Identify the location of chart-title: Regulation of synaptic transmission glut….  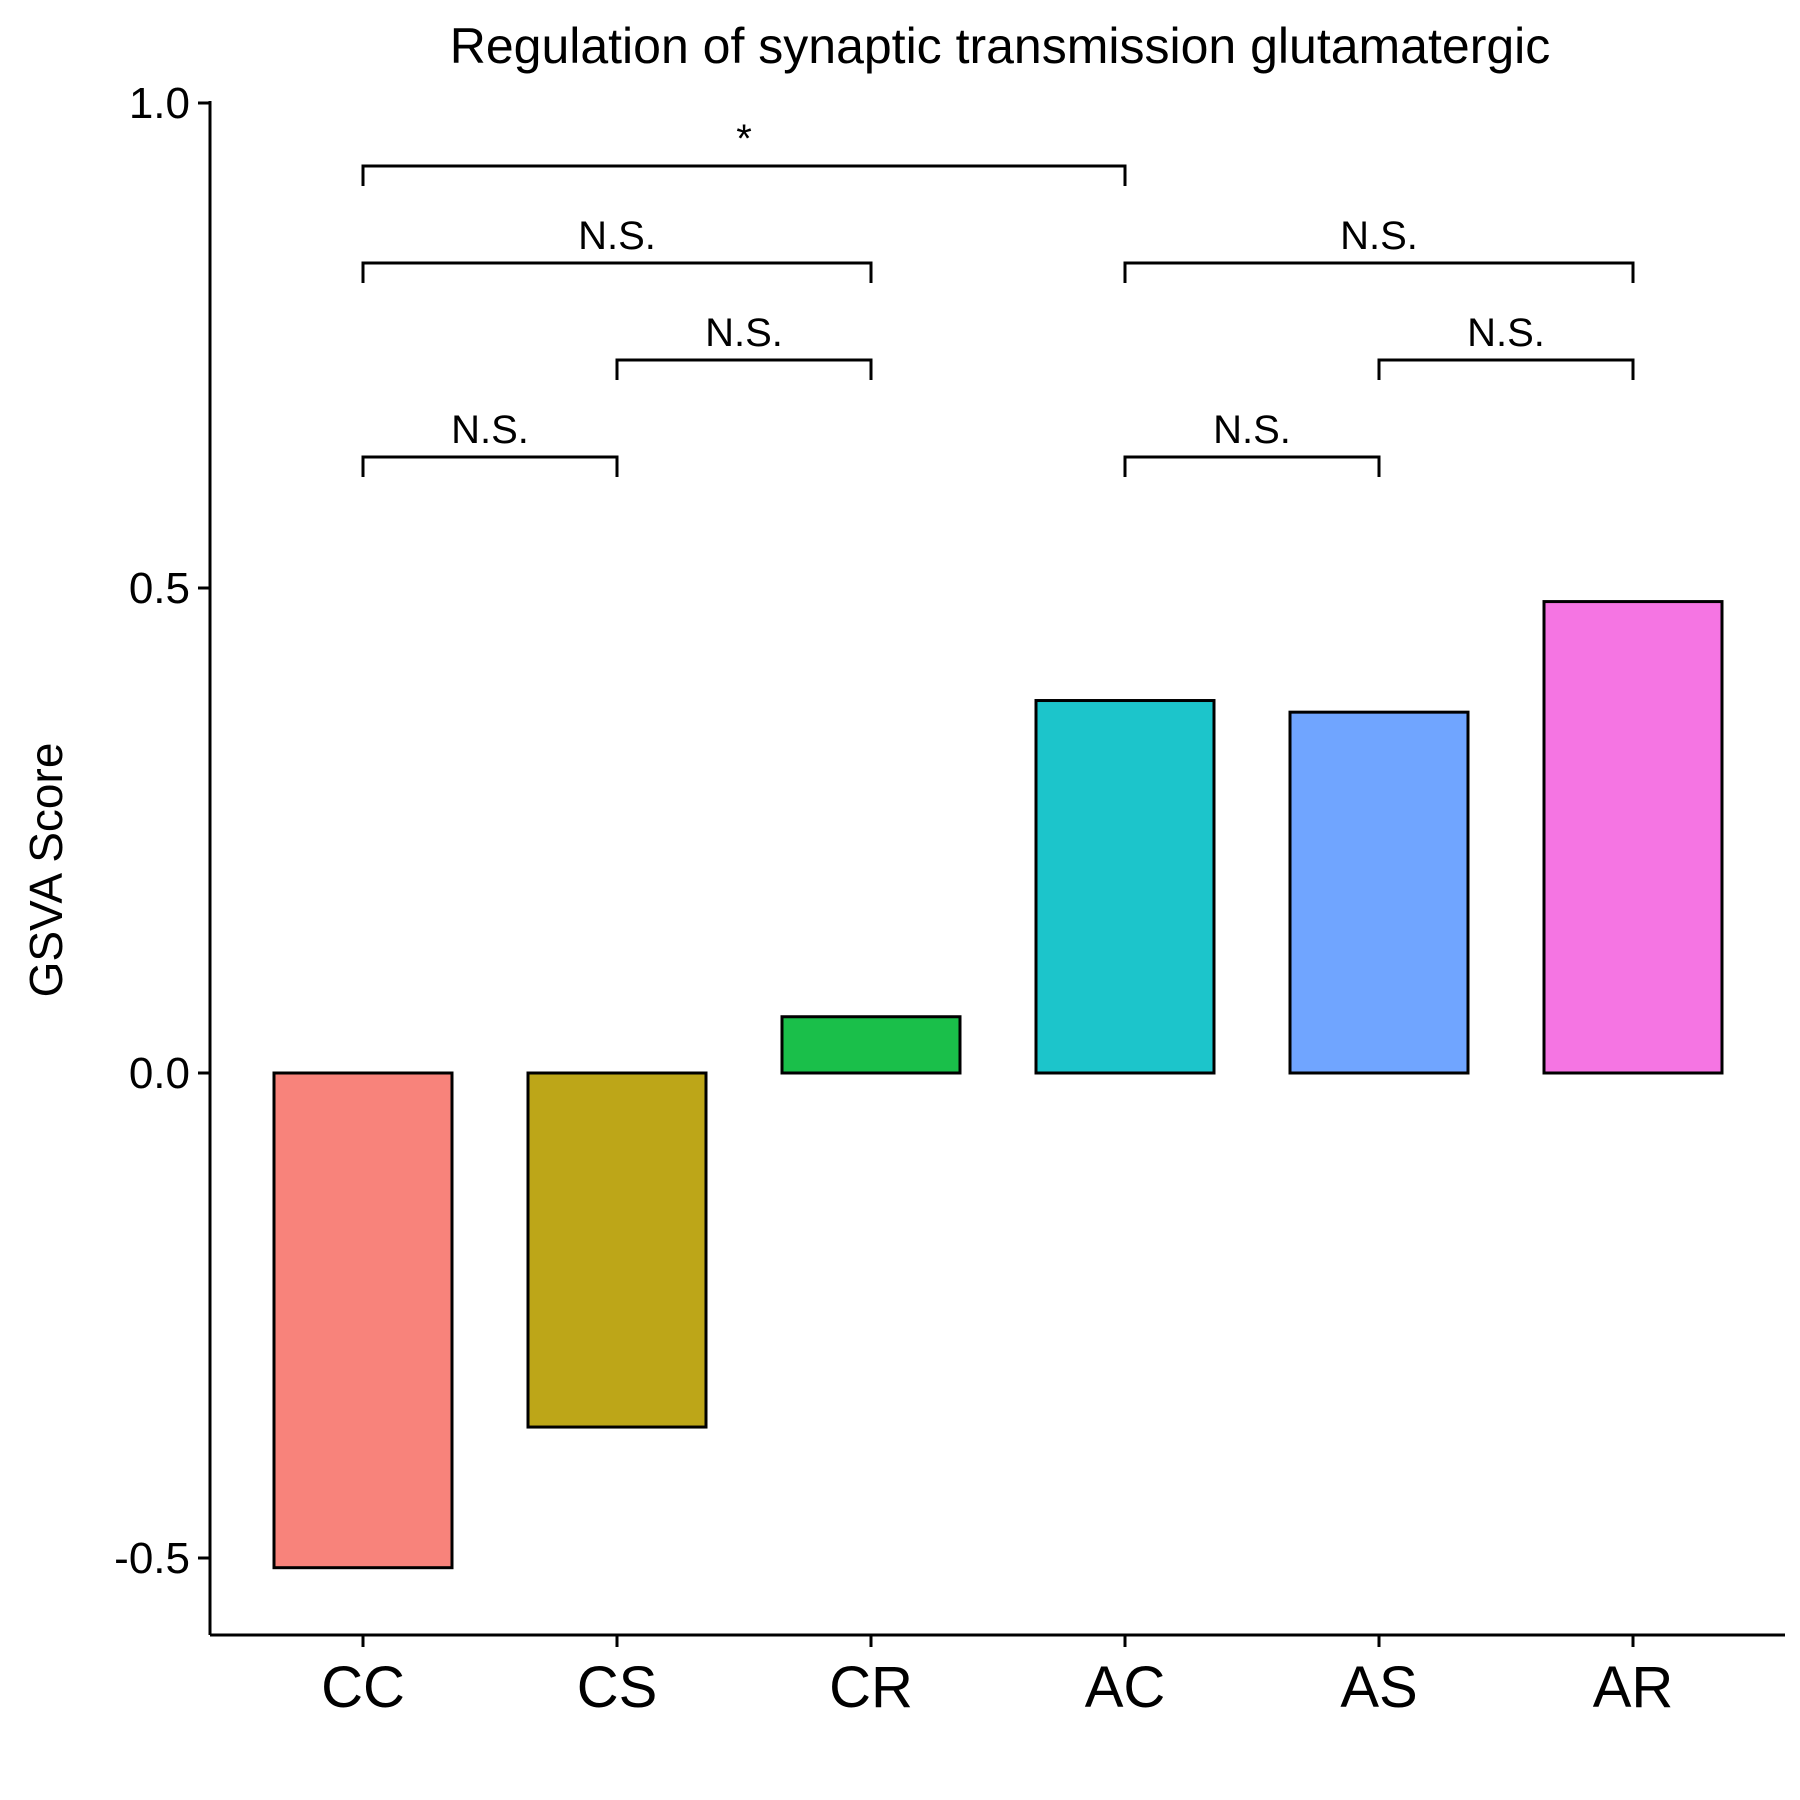
(1000, 46).